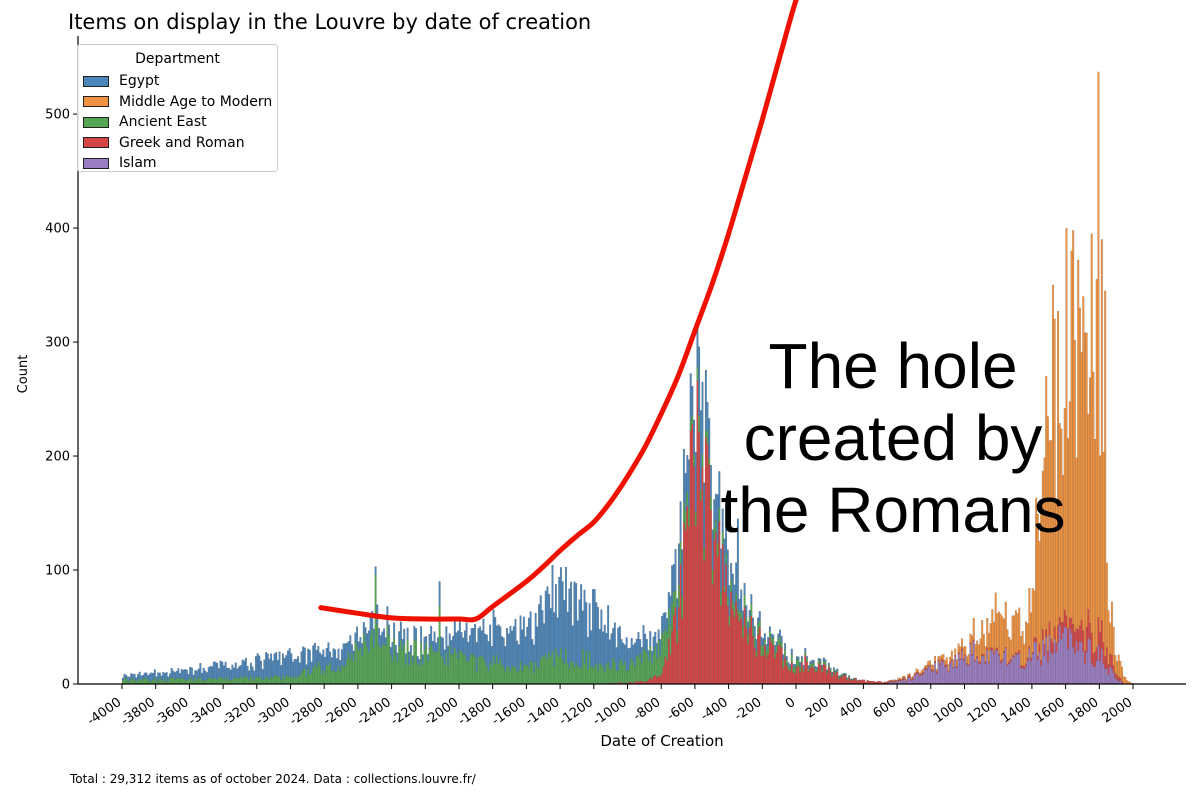  I want to click on y-tick-label: 200, so click(57, 457).